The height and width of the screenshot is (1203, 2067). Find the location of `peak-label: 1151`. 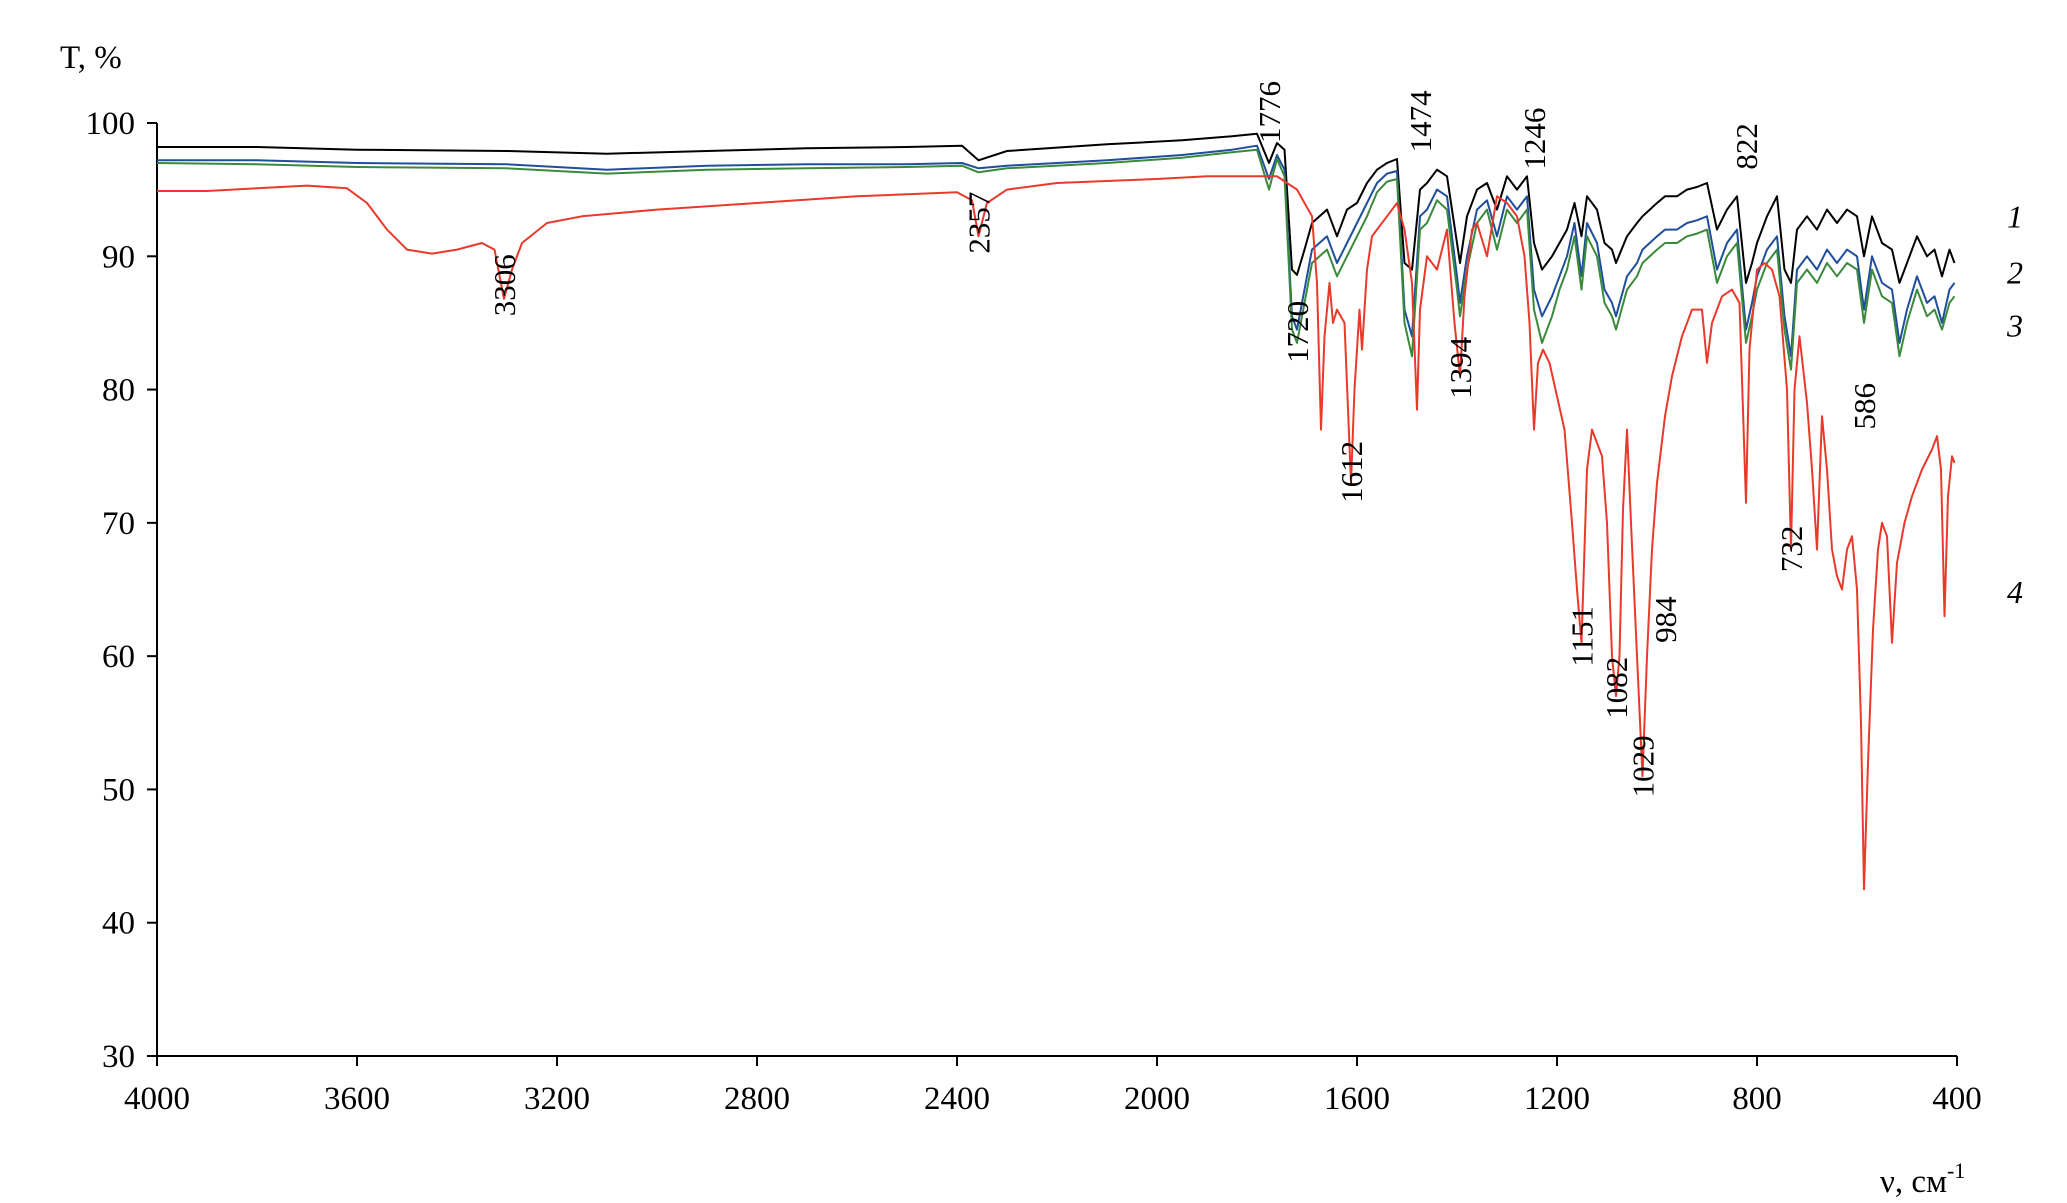

peak-label: 1151 is located at coordinates (1582, 636).